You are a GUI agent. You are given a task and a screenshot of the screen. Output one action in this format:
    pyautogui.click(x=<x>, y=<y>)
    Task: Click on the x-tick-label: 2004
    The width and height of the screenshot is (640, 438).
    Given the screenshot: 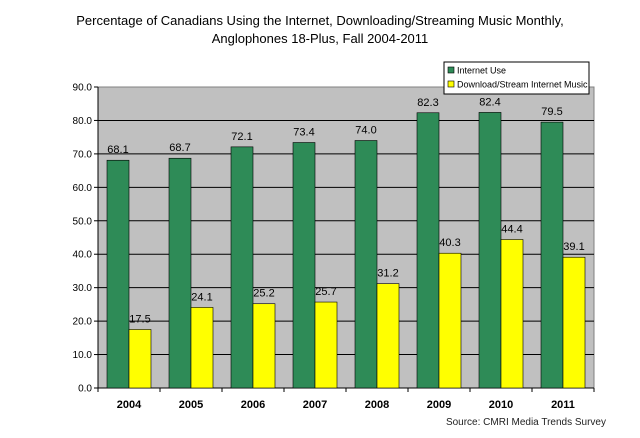 What is the action you would take?
    pyautogui.click(x=129, y=405)
    